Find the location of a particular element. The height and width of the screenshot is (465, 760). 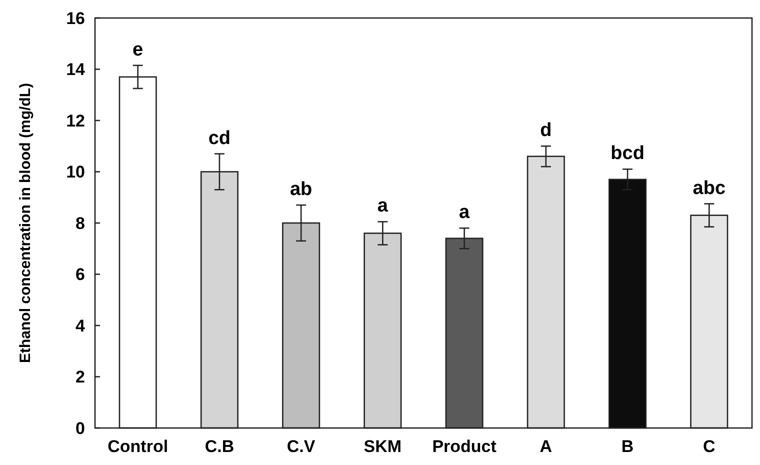

x-tick-label: Product is located at coordinates (464, 446).